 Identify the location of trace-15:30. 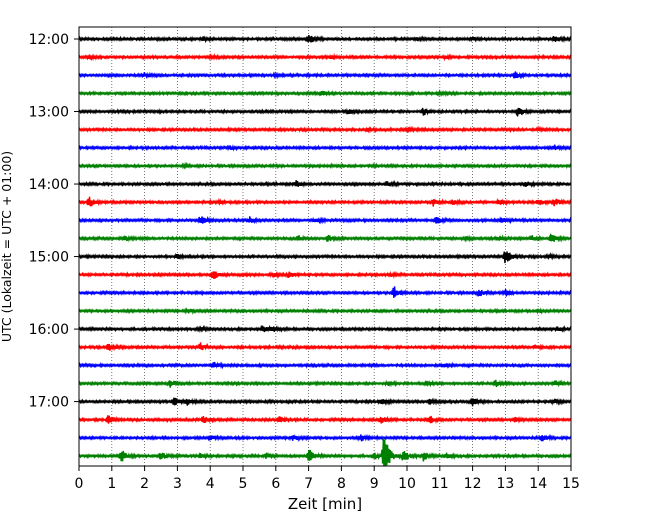
(325, 292).